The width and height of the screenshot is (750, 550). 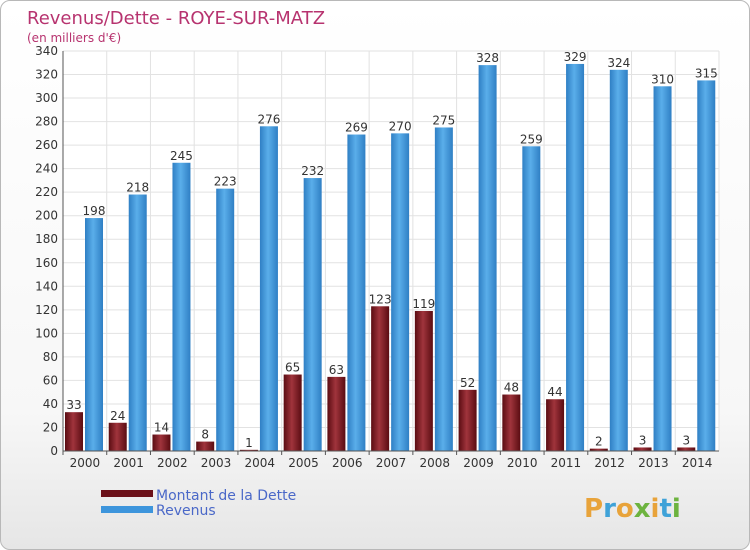 What do you see at coordinates (686, 440) in the screenshot?
I see `data-label: 3` at bounding box center [686, 440].